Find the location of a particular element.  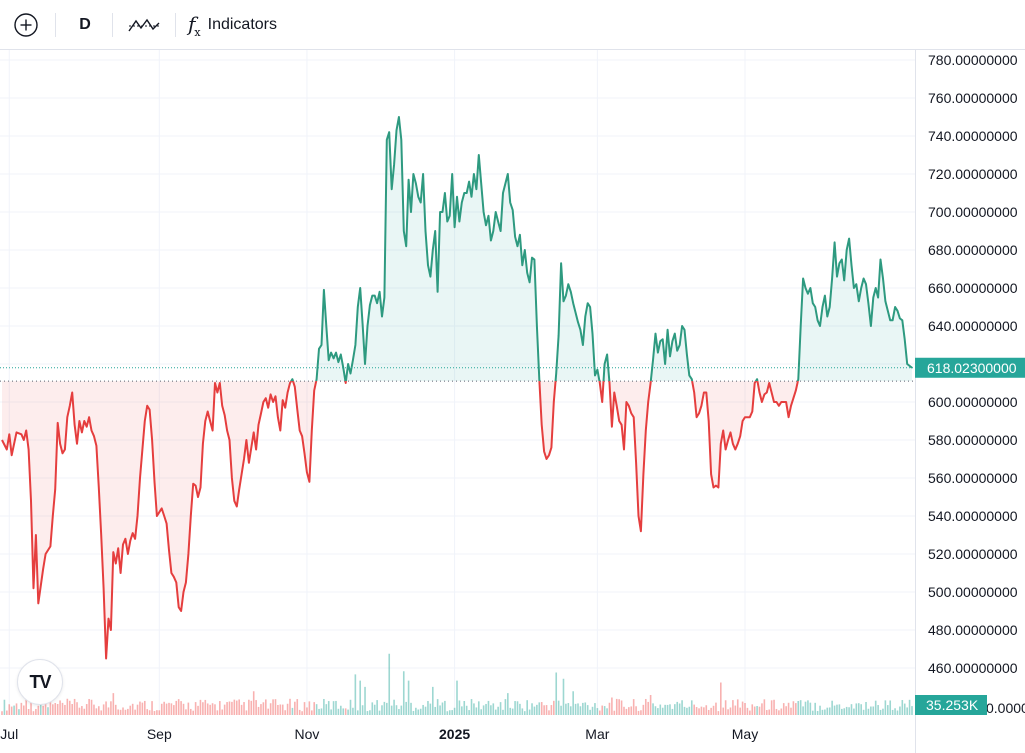

volume-tag is located at coordinates (951, 705).